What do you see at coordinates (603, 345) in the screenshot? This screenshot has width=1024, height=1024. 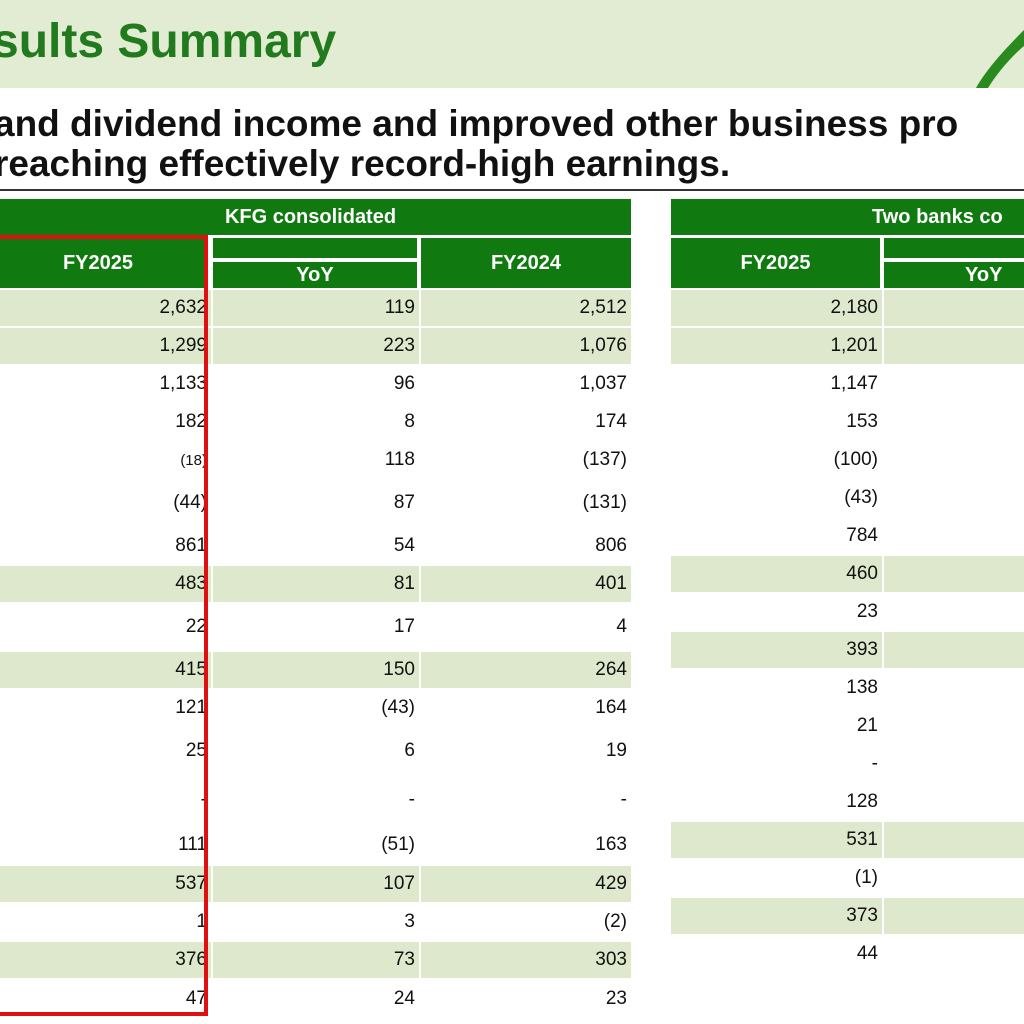 I see `kfg-fy2024-cell: 1,076` at bounding box center [603, 345].